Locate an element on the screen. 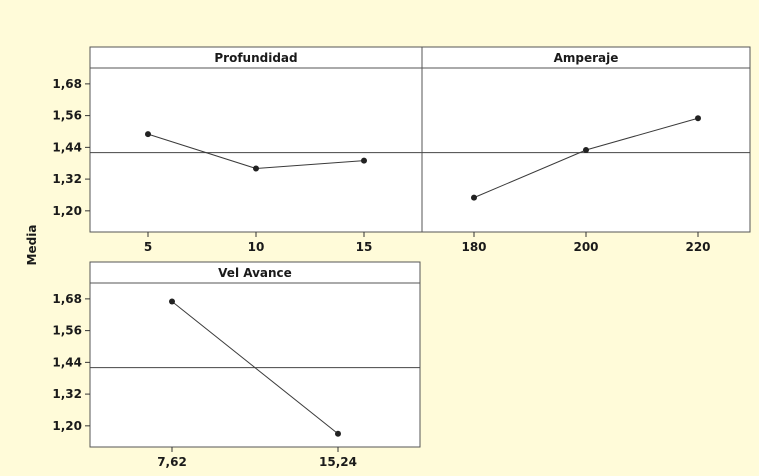 The width and height of the screenshot is (759, 476). x-tick-label: 220 is located at coordinates (697, 247).